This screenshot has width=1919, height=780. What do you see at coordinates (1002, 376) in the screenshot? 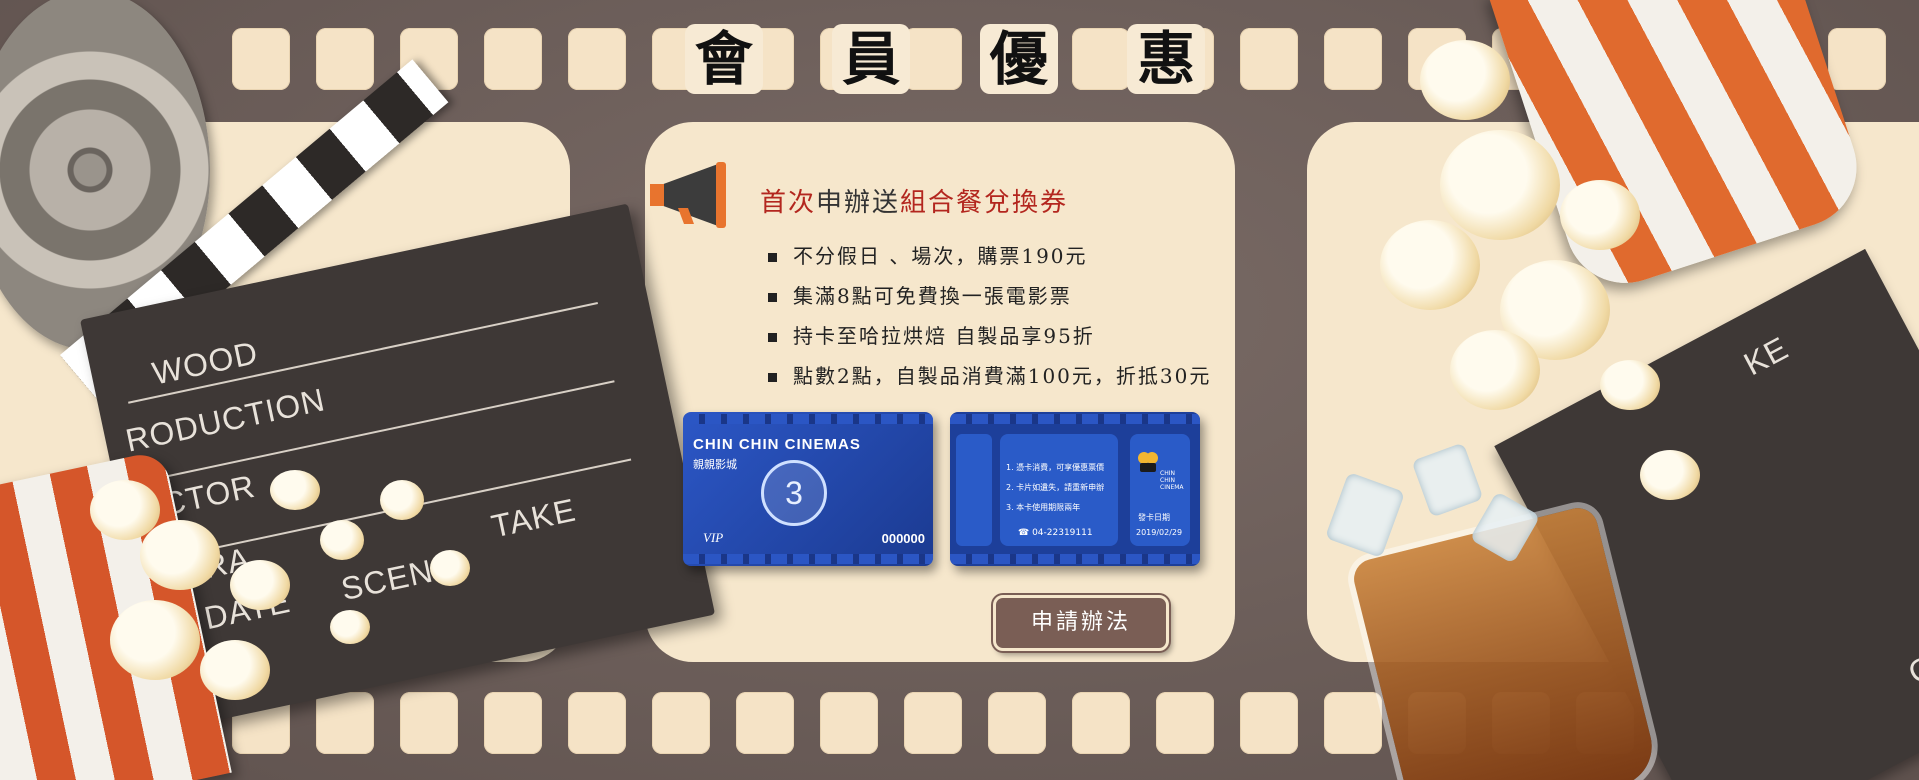
I see `list-item-text: 點數2點，自製品消費滿100元，折抵30元` at bounding box center [1002, 376].